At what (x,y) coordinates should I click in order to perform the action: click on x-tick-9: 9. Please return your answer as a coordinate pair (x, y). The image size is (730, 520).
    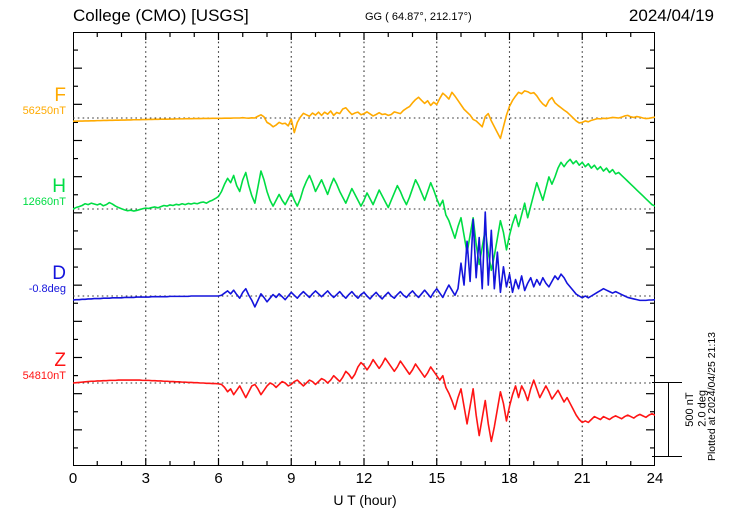
    Looking at the image, I should click on (291, 478).